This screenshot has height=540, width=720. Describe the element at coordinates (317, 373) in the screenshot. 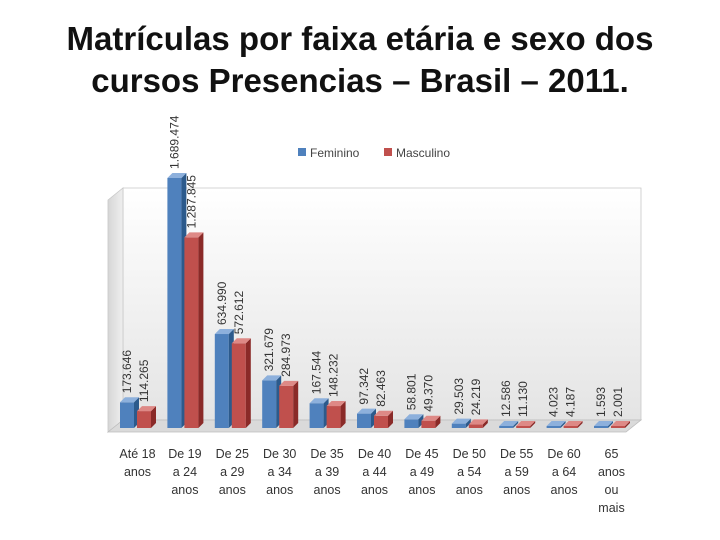

I see `value-label-0-4: 167.544` at that location.